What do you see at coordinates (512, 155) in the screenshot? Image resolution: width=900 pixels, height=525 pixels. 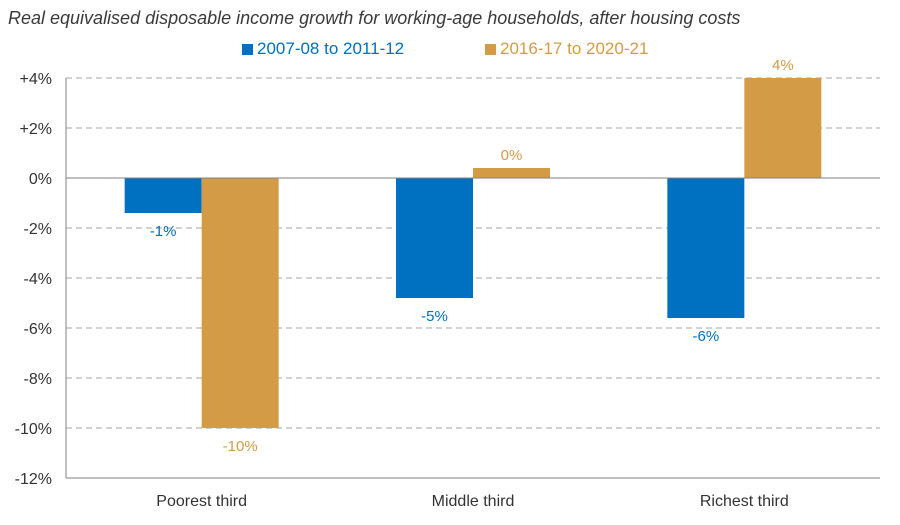 I see `data-label: 0%` at bounding box center [512, 155].